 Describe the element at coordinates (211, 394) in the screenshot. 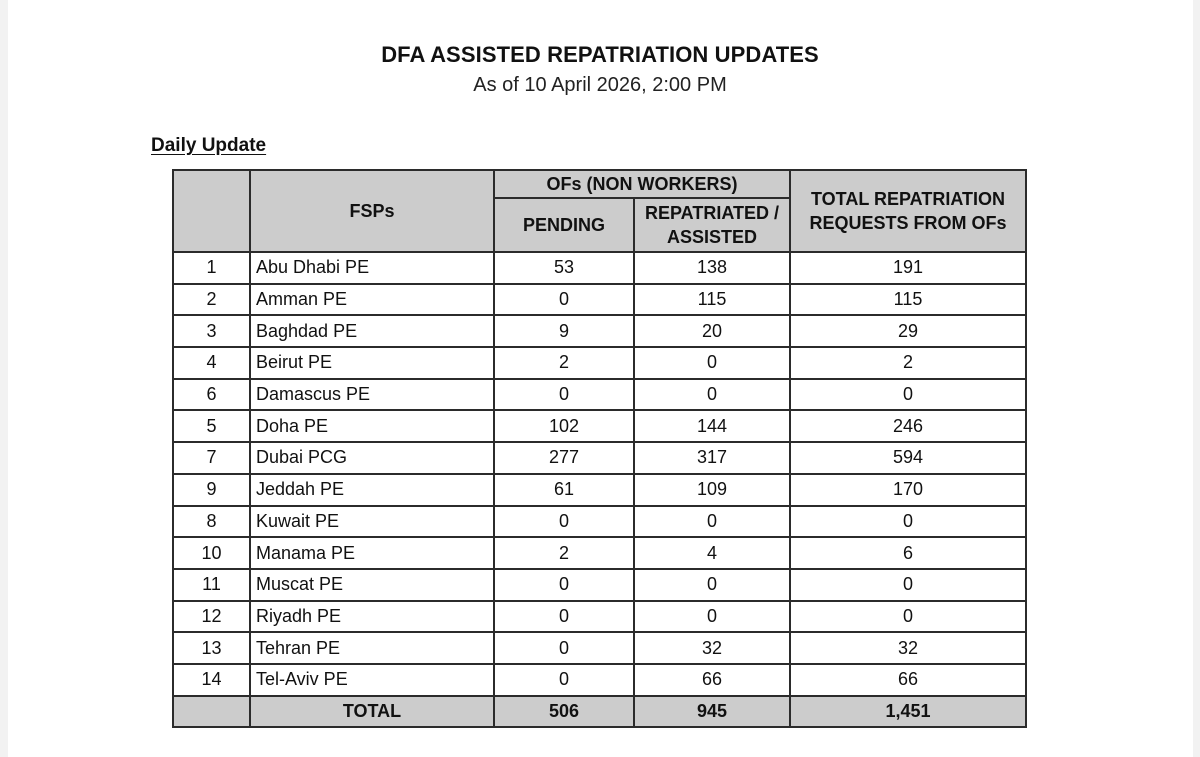

I see `row-number: 6` at that location.